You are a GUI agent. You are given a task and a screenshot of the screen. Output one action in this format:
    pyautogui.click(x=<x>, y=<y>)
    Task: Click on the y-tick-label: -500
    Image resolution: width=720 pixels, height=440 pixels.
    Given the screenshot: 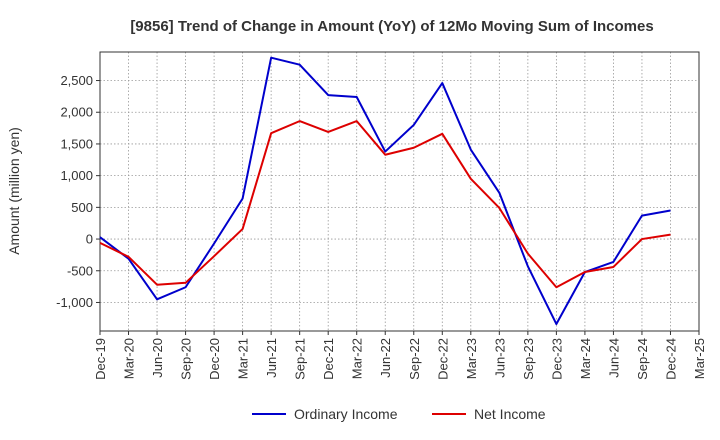 What is the action you would take?
    pyautogui.click(x=80, y=270)
    